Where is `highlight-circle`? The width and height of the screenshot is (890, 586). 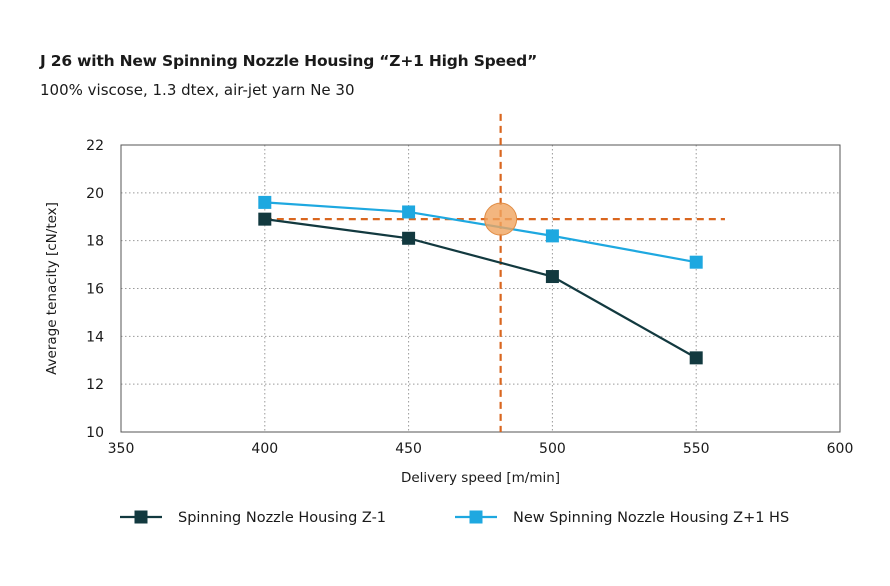
highlight-circle is located at coordinates (501, 219).